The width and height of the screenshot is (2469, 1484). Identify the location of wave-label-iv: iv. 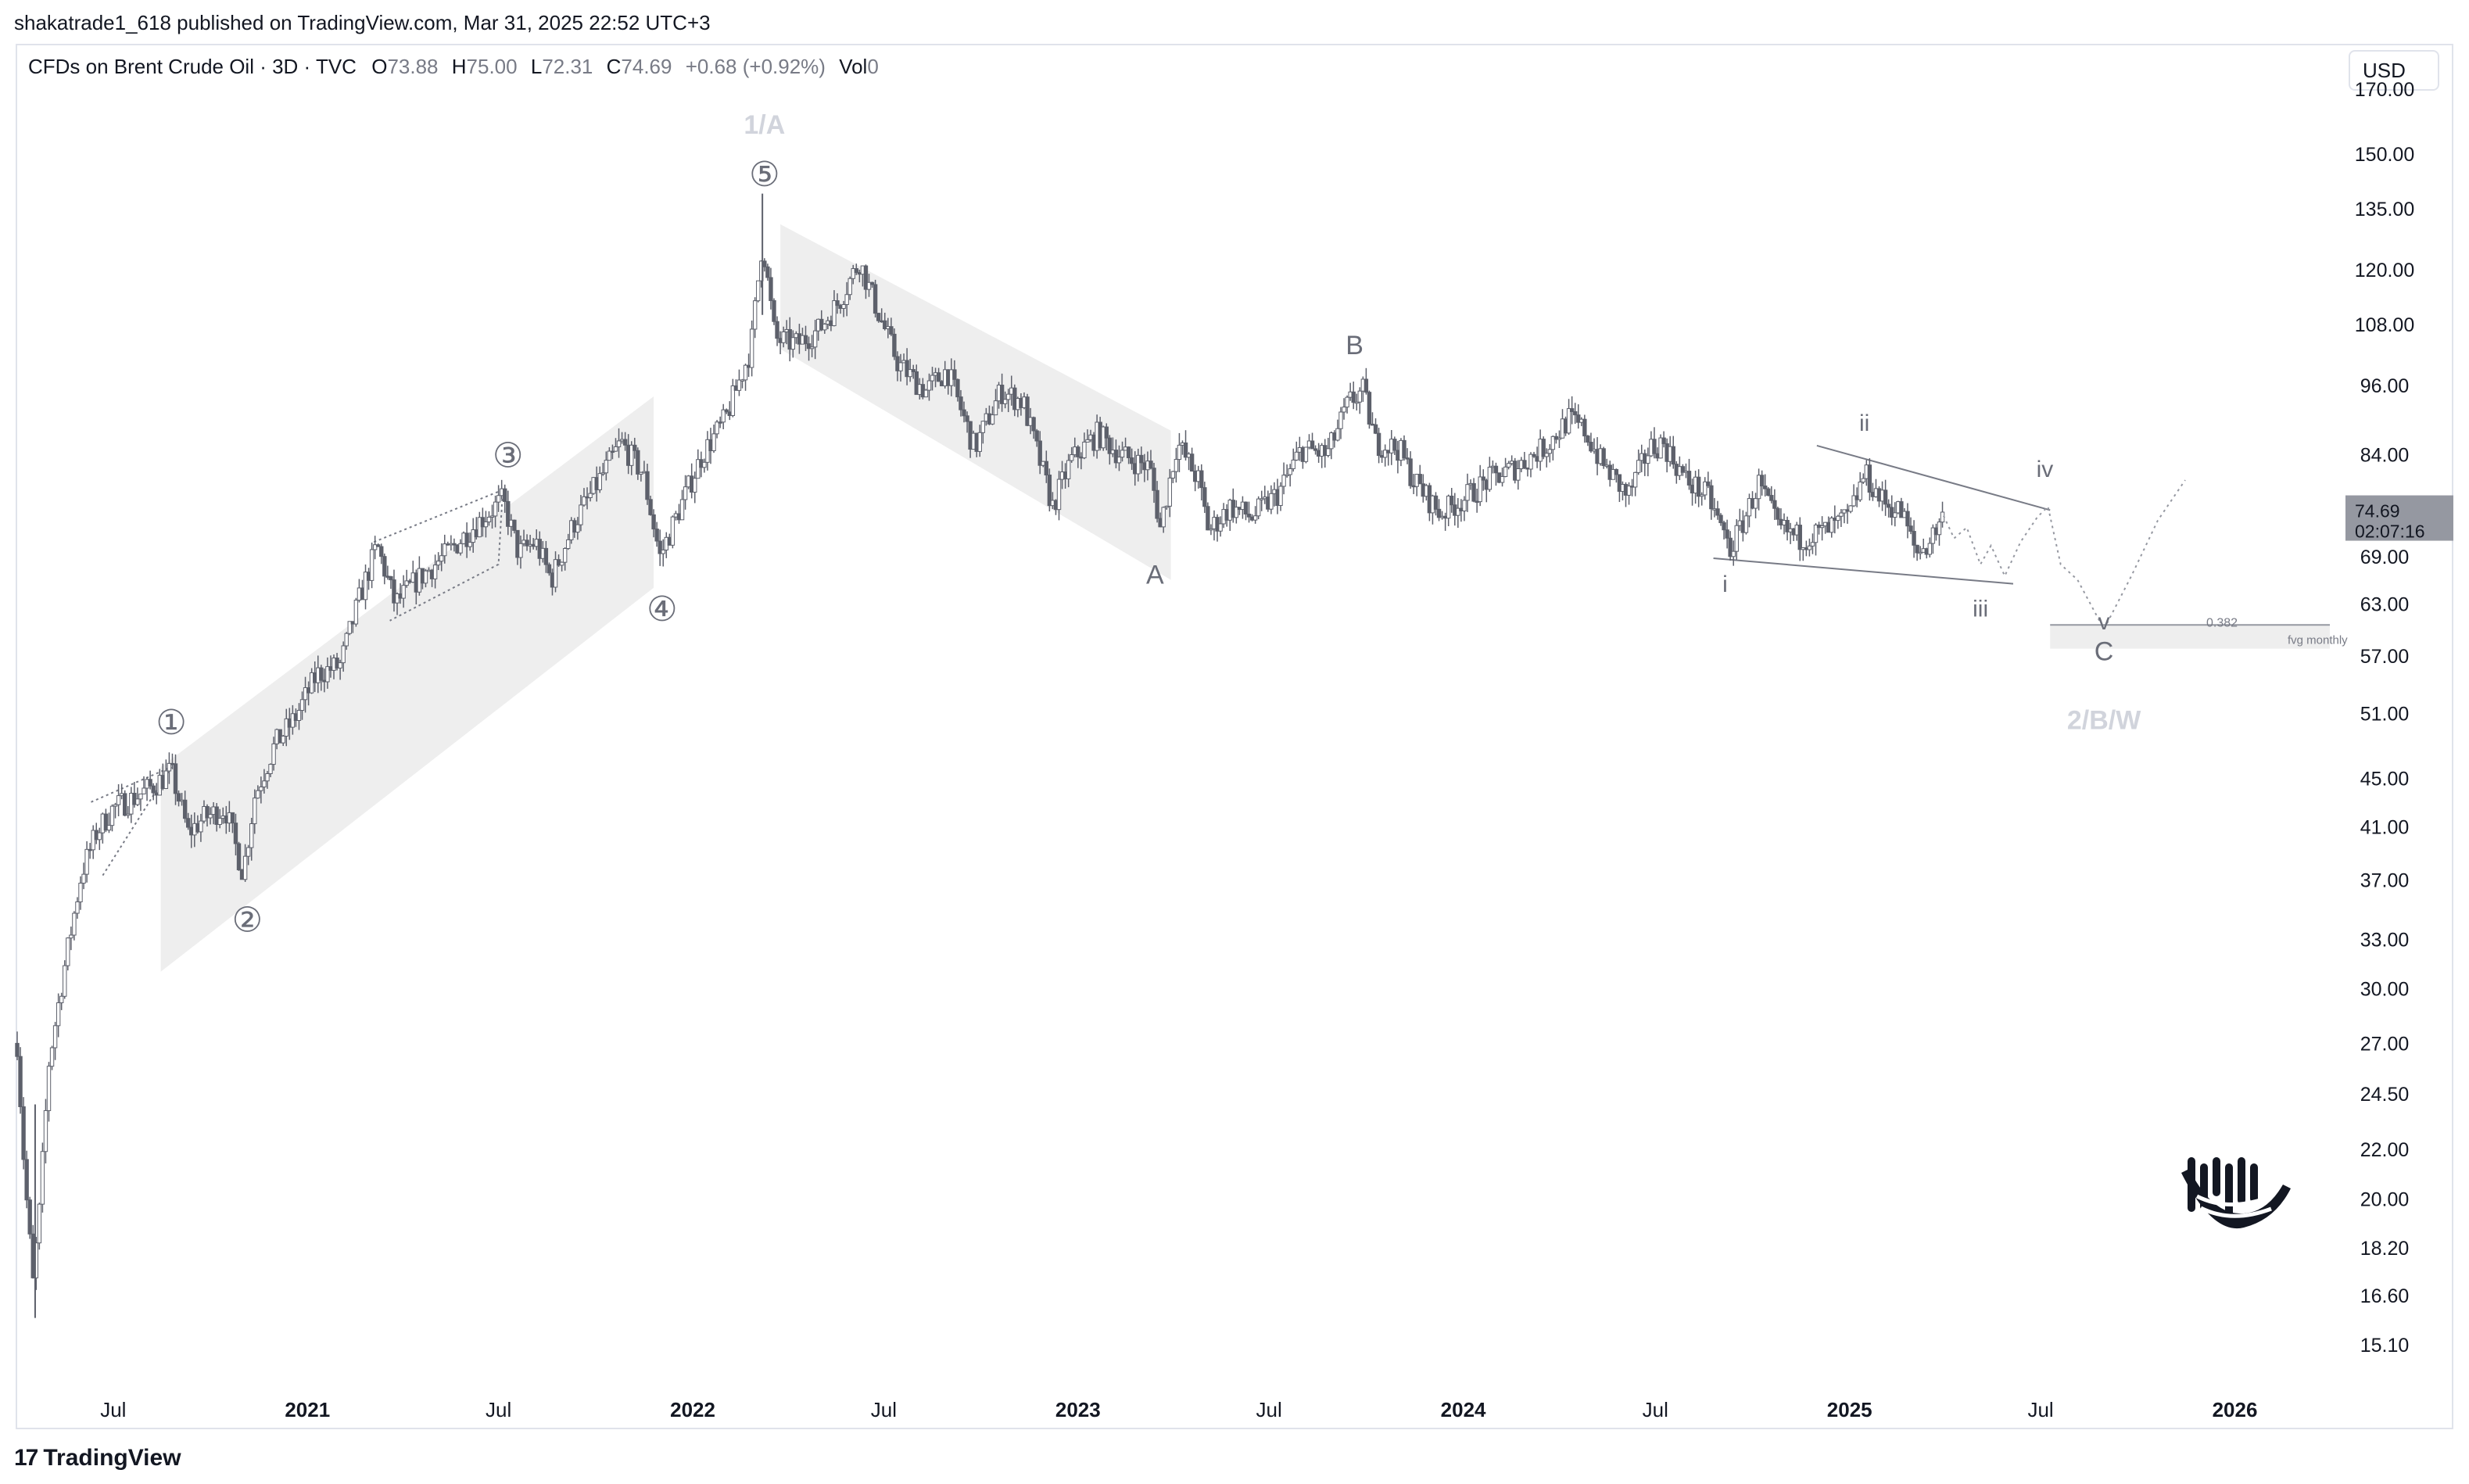
(2045, 469).